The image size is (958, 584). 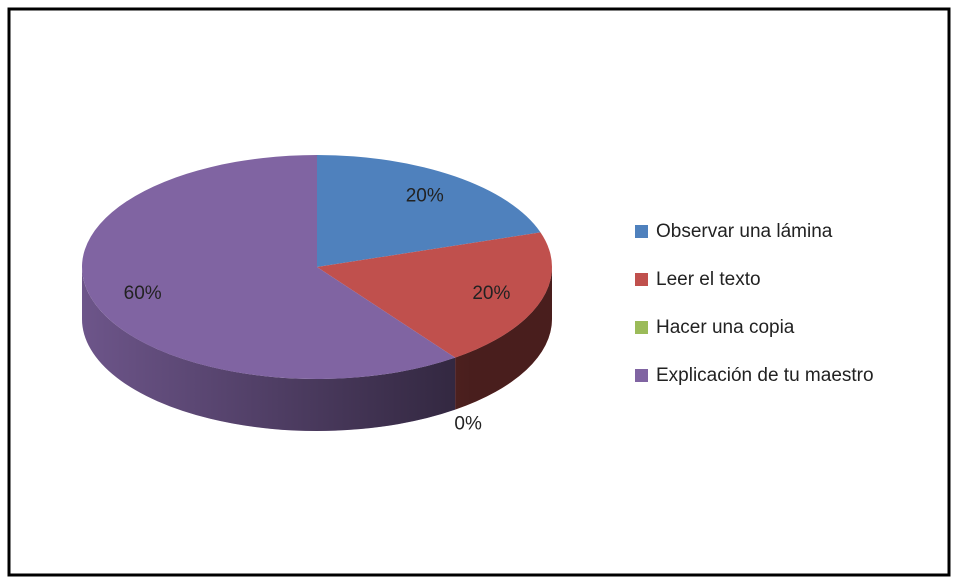 I want to click on data-label: 60%, so click(x=143, y=293).